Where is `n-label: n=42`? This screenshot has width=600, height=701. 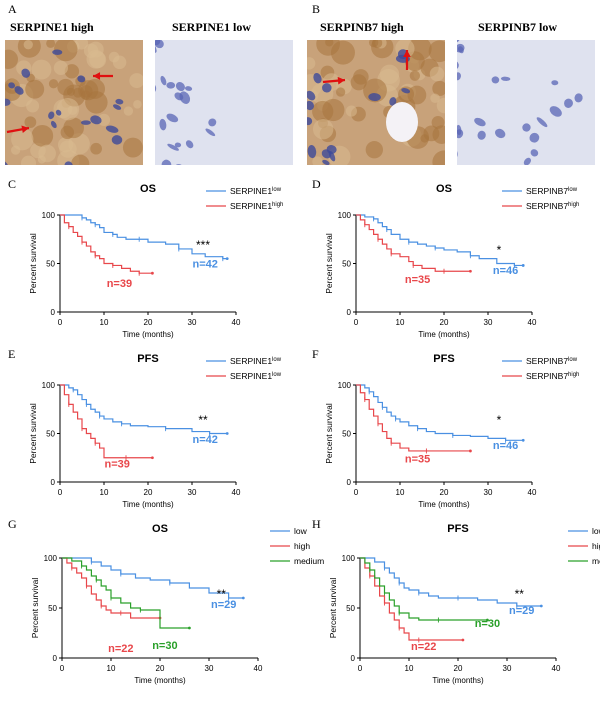 n-label: n=42 is located at coordinates (205, 264).